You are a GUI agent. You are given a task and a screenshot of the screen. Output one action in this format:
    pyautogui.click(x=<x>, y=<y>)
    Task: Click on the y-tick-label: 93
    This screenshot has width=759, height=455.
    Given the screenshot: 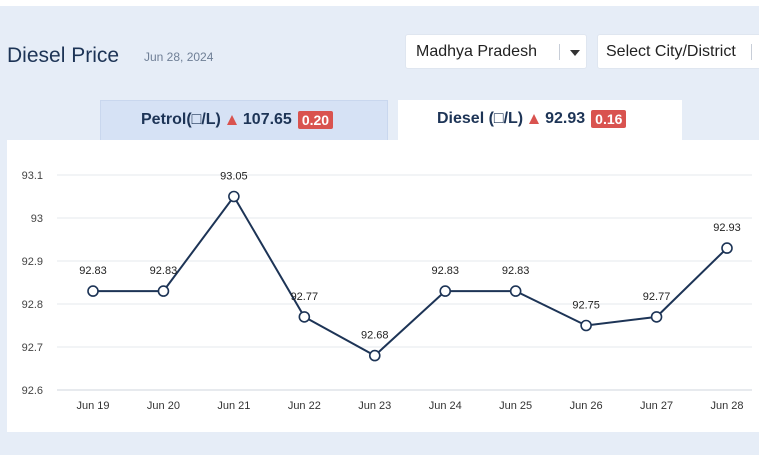 What is the action you would take?
    pyautogui.click(x=37, y=219)
    